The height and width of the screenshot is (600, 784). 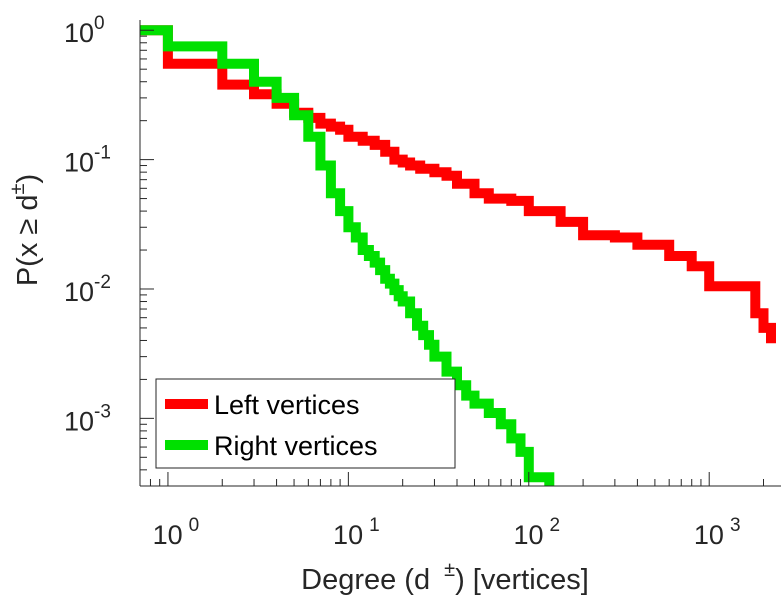 I want to click on legend-label-left-vertices: Left vertices, so click(x=287, y=405).